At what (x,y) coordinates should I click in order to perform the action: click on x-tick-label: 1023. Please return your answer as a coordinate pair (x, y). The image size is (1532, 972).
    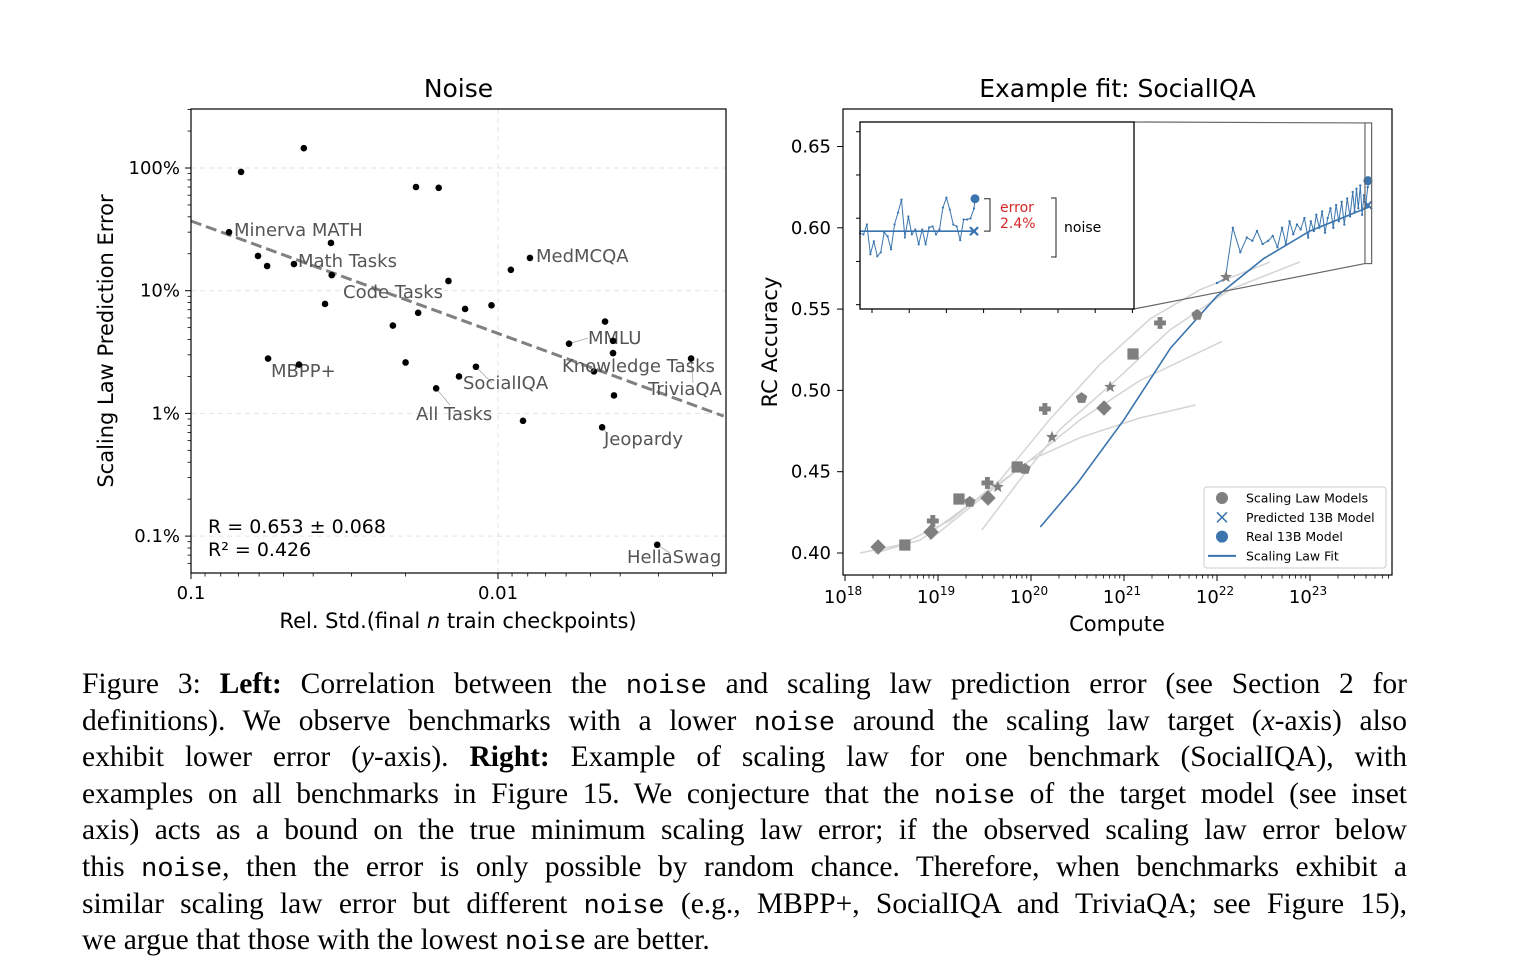
    Looking at the image, I should click on (1308, 596).